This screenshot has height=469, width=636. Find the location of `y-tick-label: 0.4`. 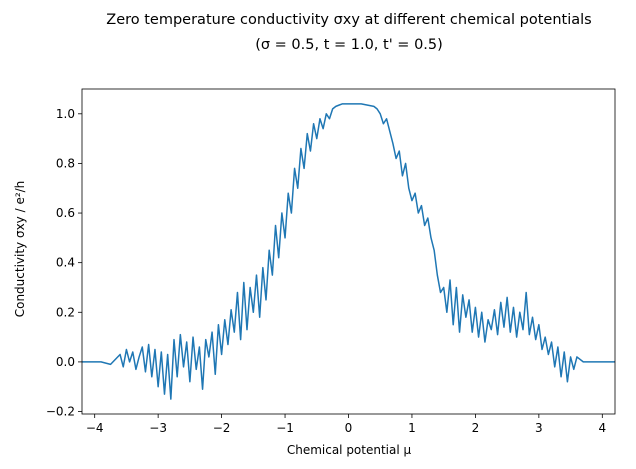

y-tick-label: 0.4 is located at coordinates (65, 263).